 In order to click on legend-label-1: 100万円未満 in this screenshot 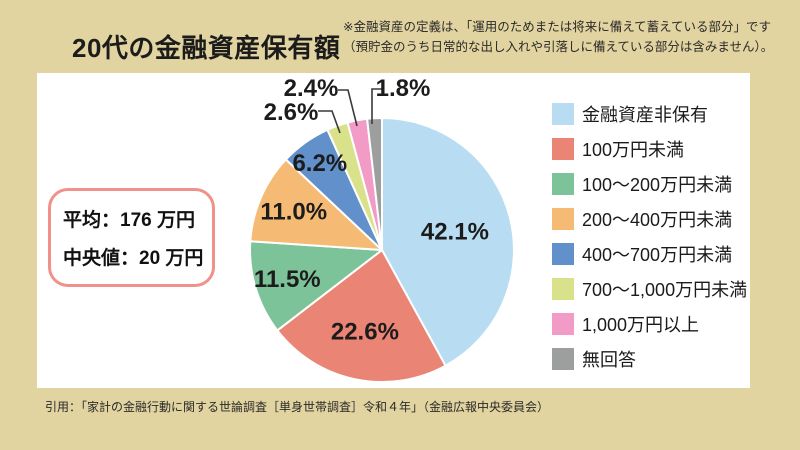, I will do `click(633, 150)`.